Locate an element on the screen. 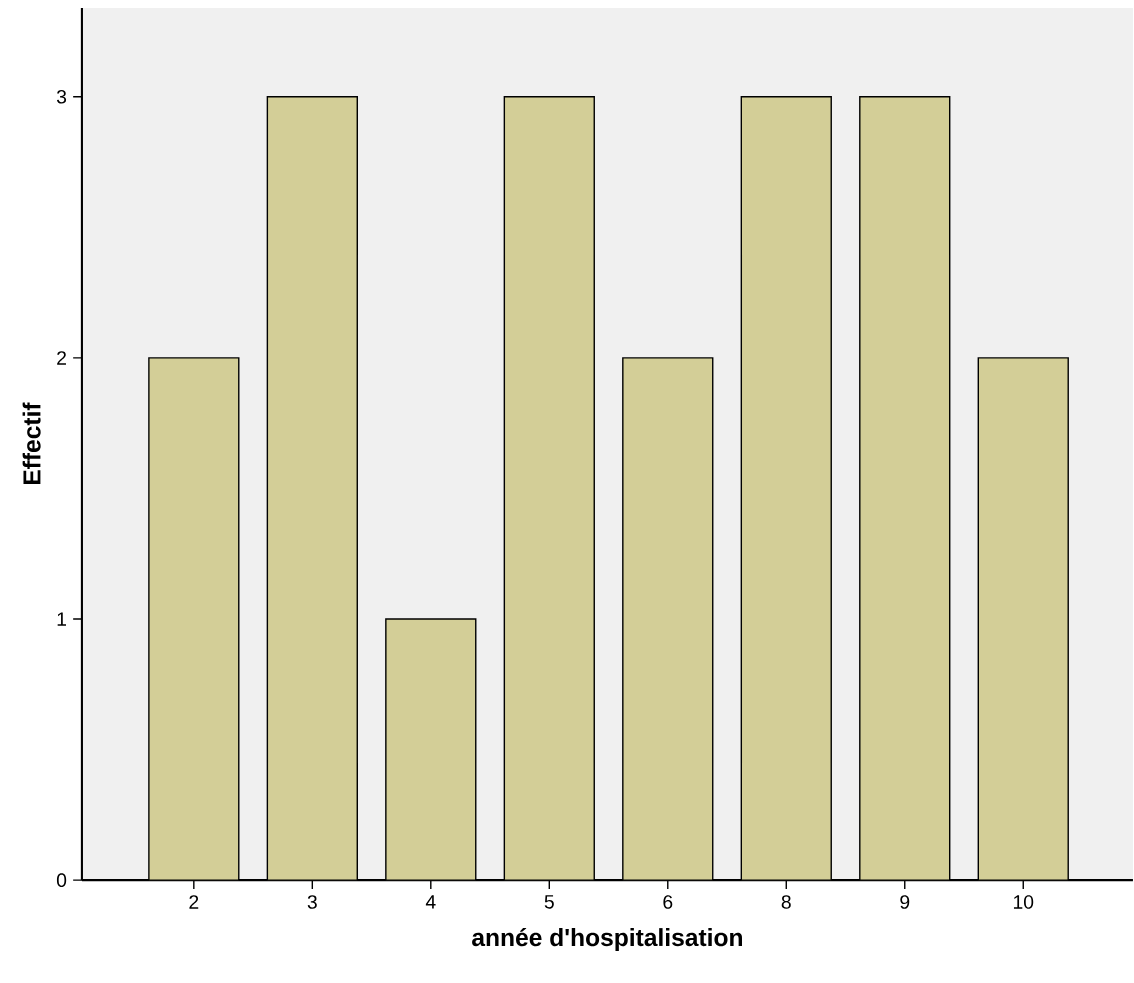 The height and width of the screenshot is (983, 1134). y-axis-title: Effectif is located at coordinates (31, 443).